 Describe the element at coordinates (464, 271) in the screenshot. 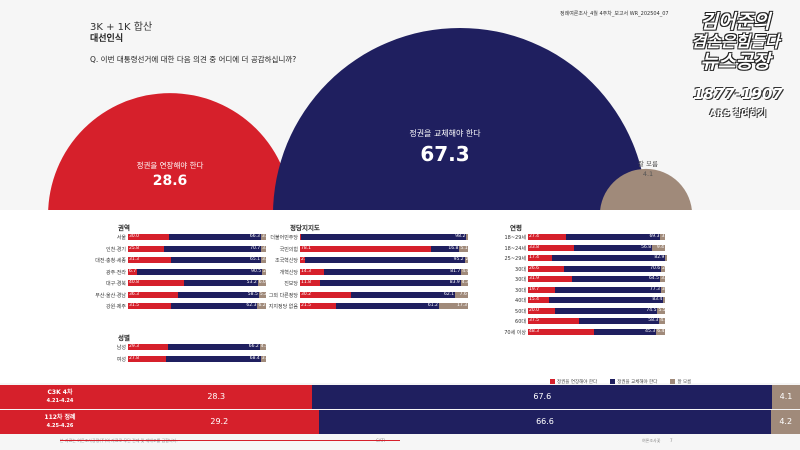

I see `bar-segment-dontknow: 4.0` at that location.